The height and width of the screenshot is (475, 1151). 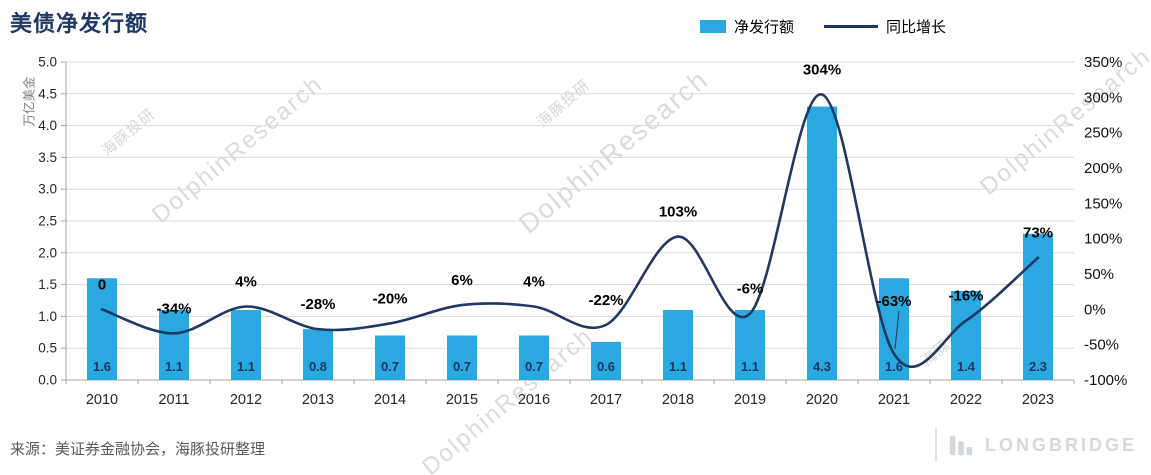 I want to click on x-axis-label: 2017, so click(x=606, y=400).